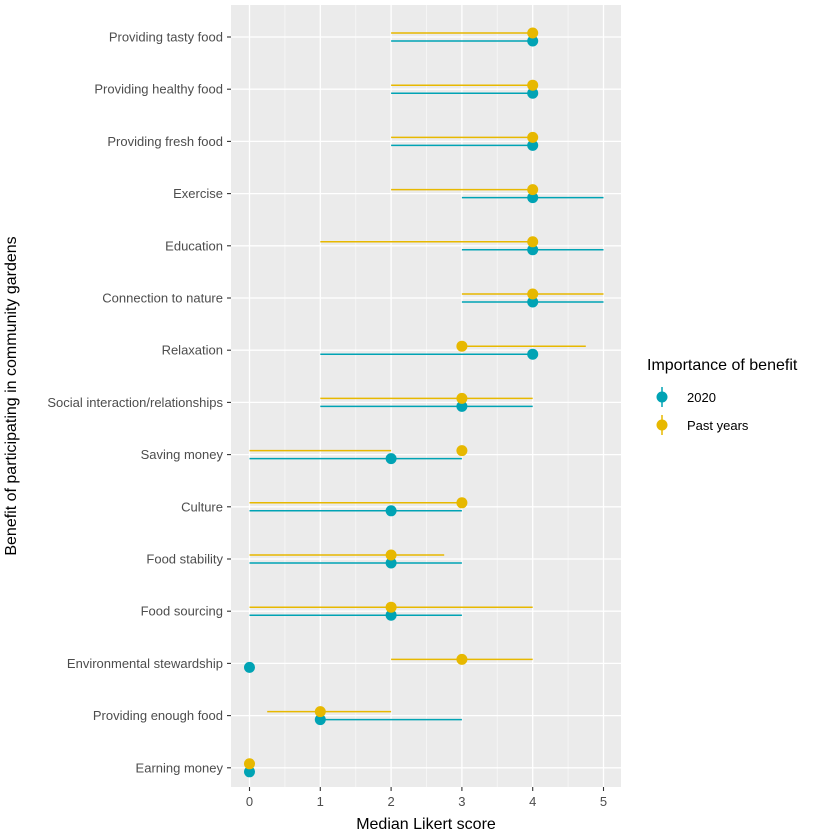 The width and height of the screenshot is (829, 835). I want to click on legend-label: Past years, so click(718, 425).